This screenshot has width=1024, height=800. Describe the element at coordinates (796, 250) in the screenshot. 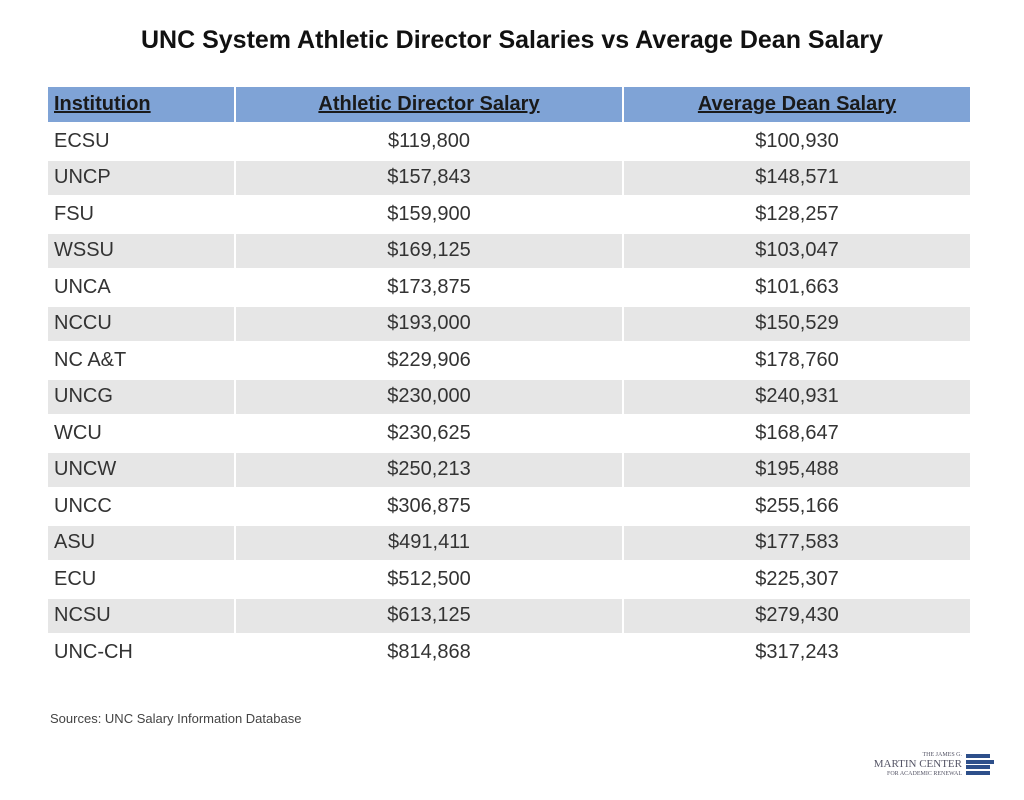

I see `average-dean-salary-cell: $103,047` at that location.